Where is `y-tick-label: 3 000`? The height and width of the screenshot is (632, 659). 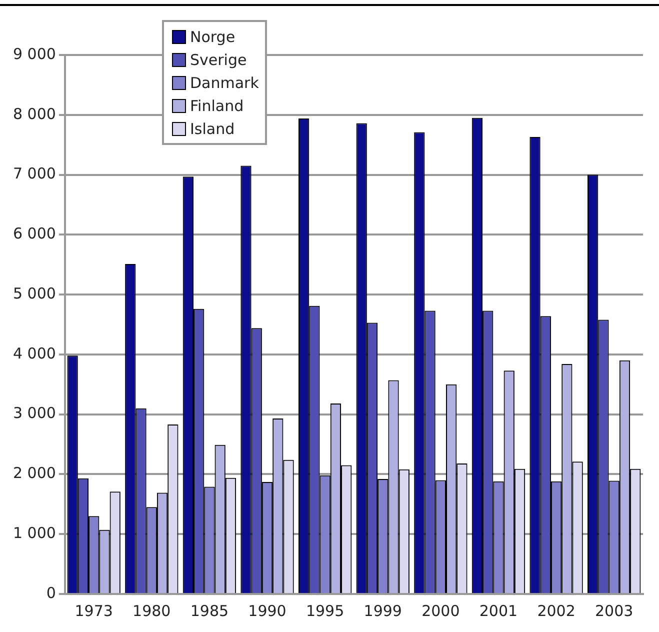
y-tick-label: 3 000 is located at coordinates (34, 413).